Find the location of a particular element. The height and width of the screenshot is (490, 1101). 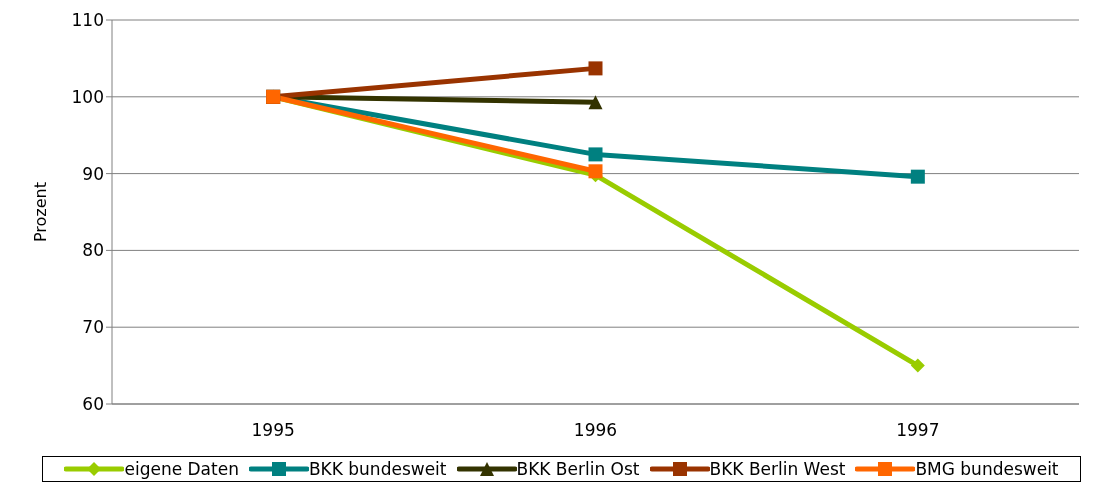

legend-label: eigene Daten is located at coordinates (181, 469).